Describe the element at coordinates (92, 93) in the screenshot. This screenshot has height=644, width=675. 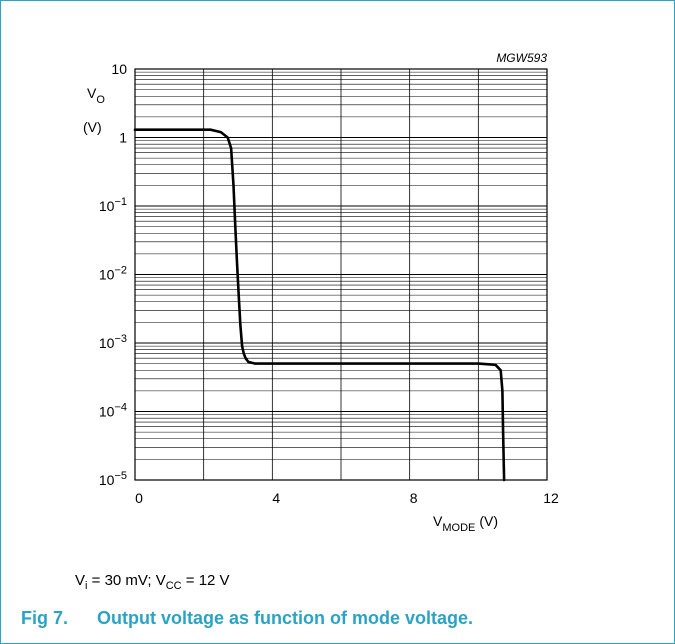
I see `y-axis-symbol: V` at that location.